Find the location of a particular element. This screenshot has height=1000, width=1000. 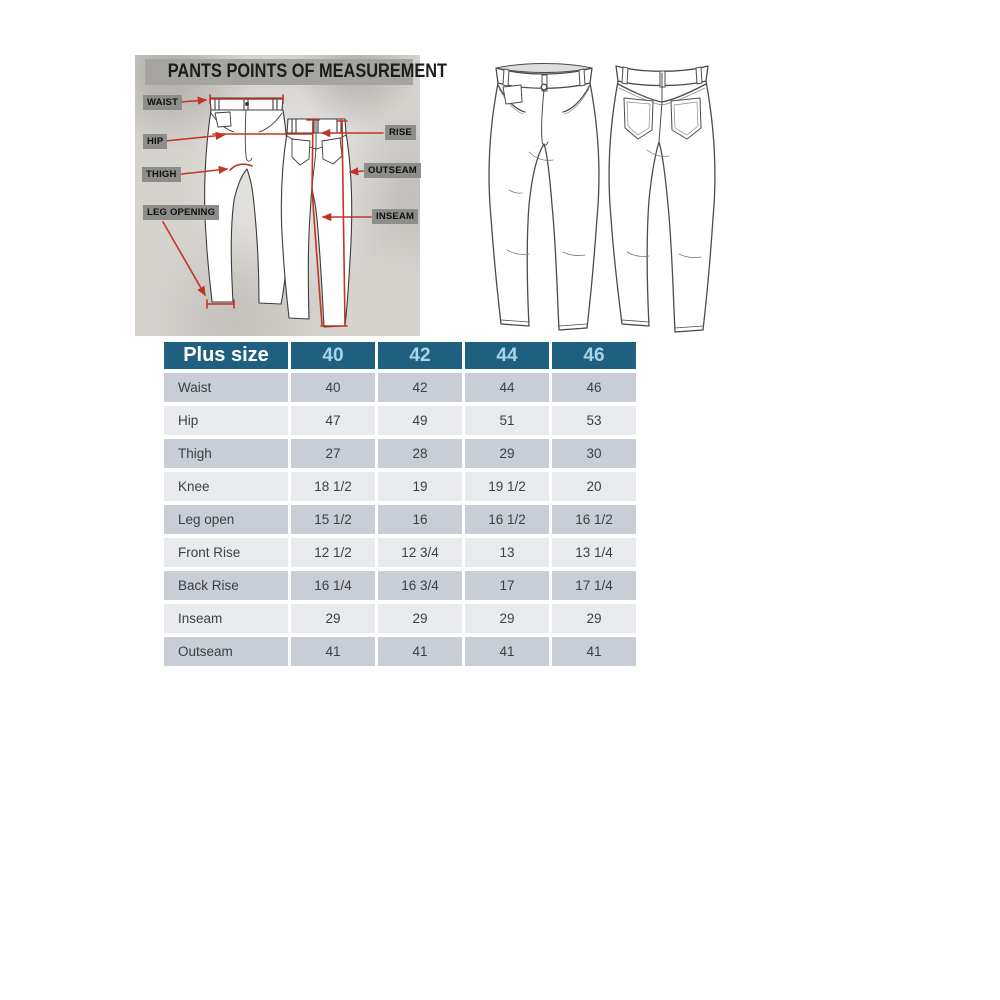

value-cell: 13 is located at coordinates (507, 552).